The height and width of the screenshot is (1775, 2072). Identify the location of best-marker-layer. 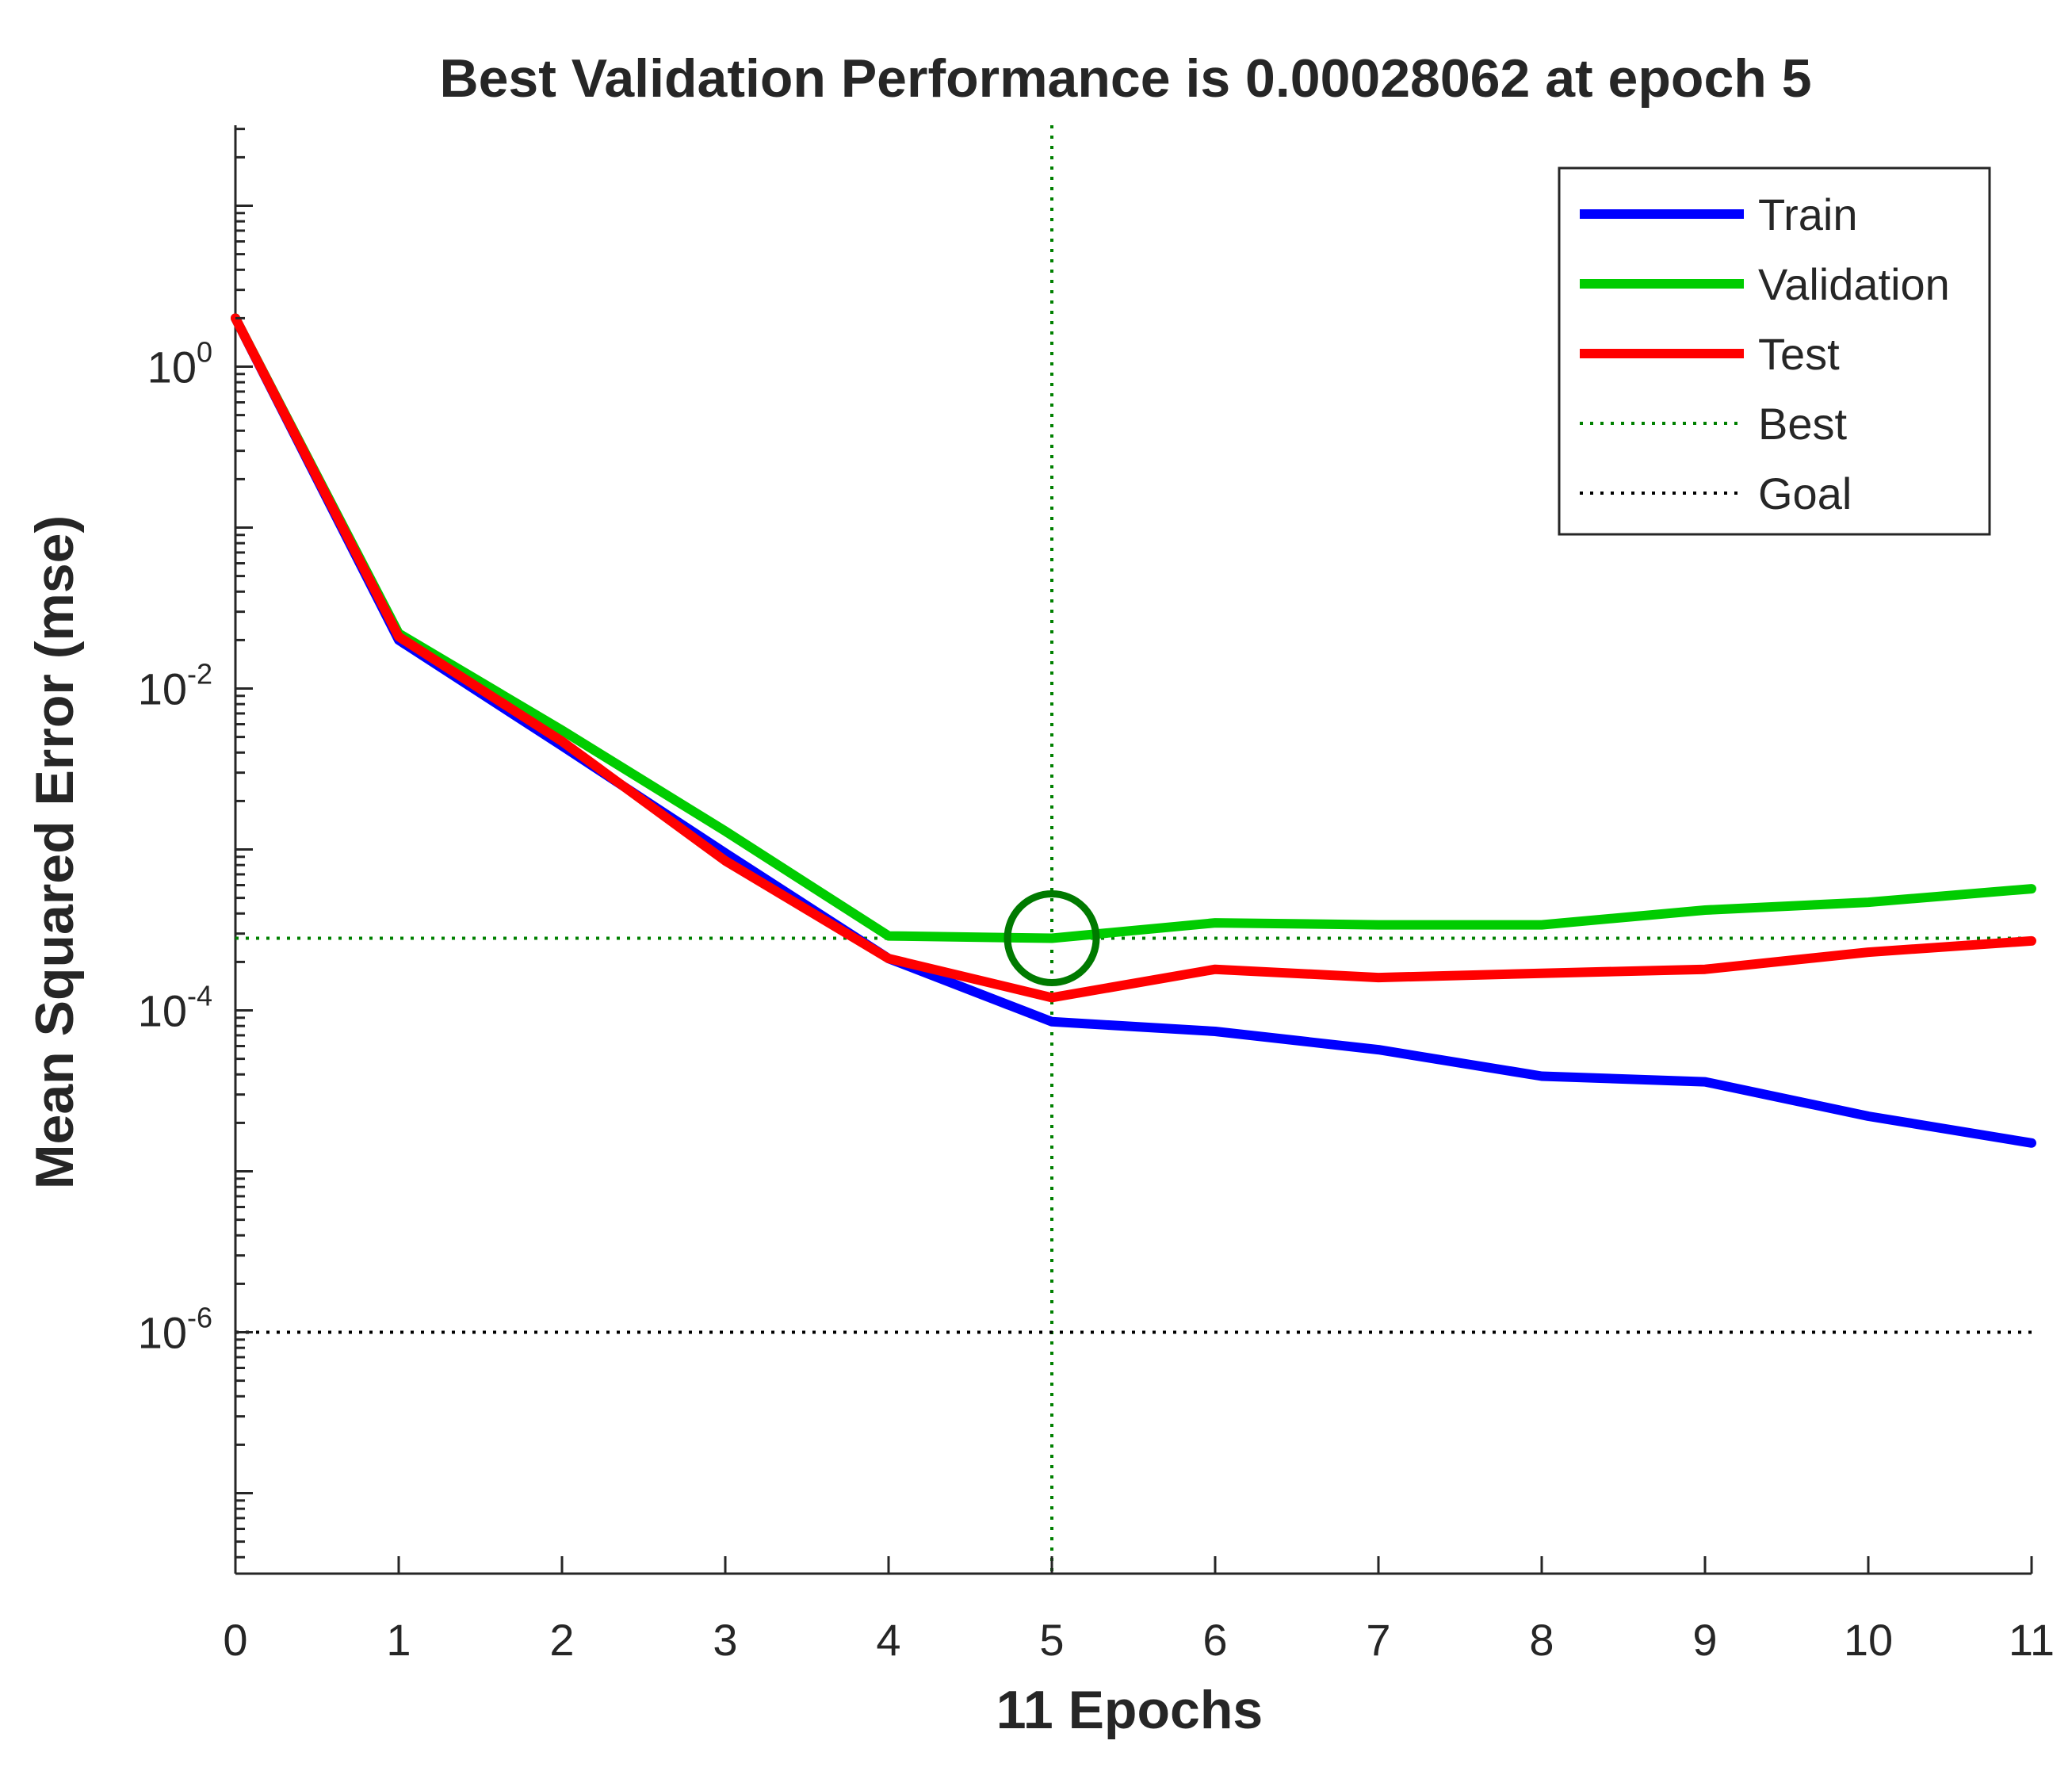
(1052, 938).